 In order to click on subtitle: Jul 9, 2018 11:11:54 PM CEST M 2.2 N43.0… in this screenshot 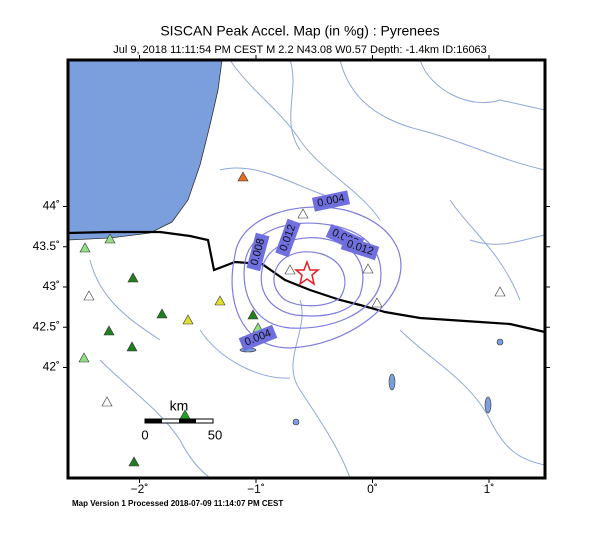, I will do `click(300, 50)`.